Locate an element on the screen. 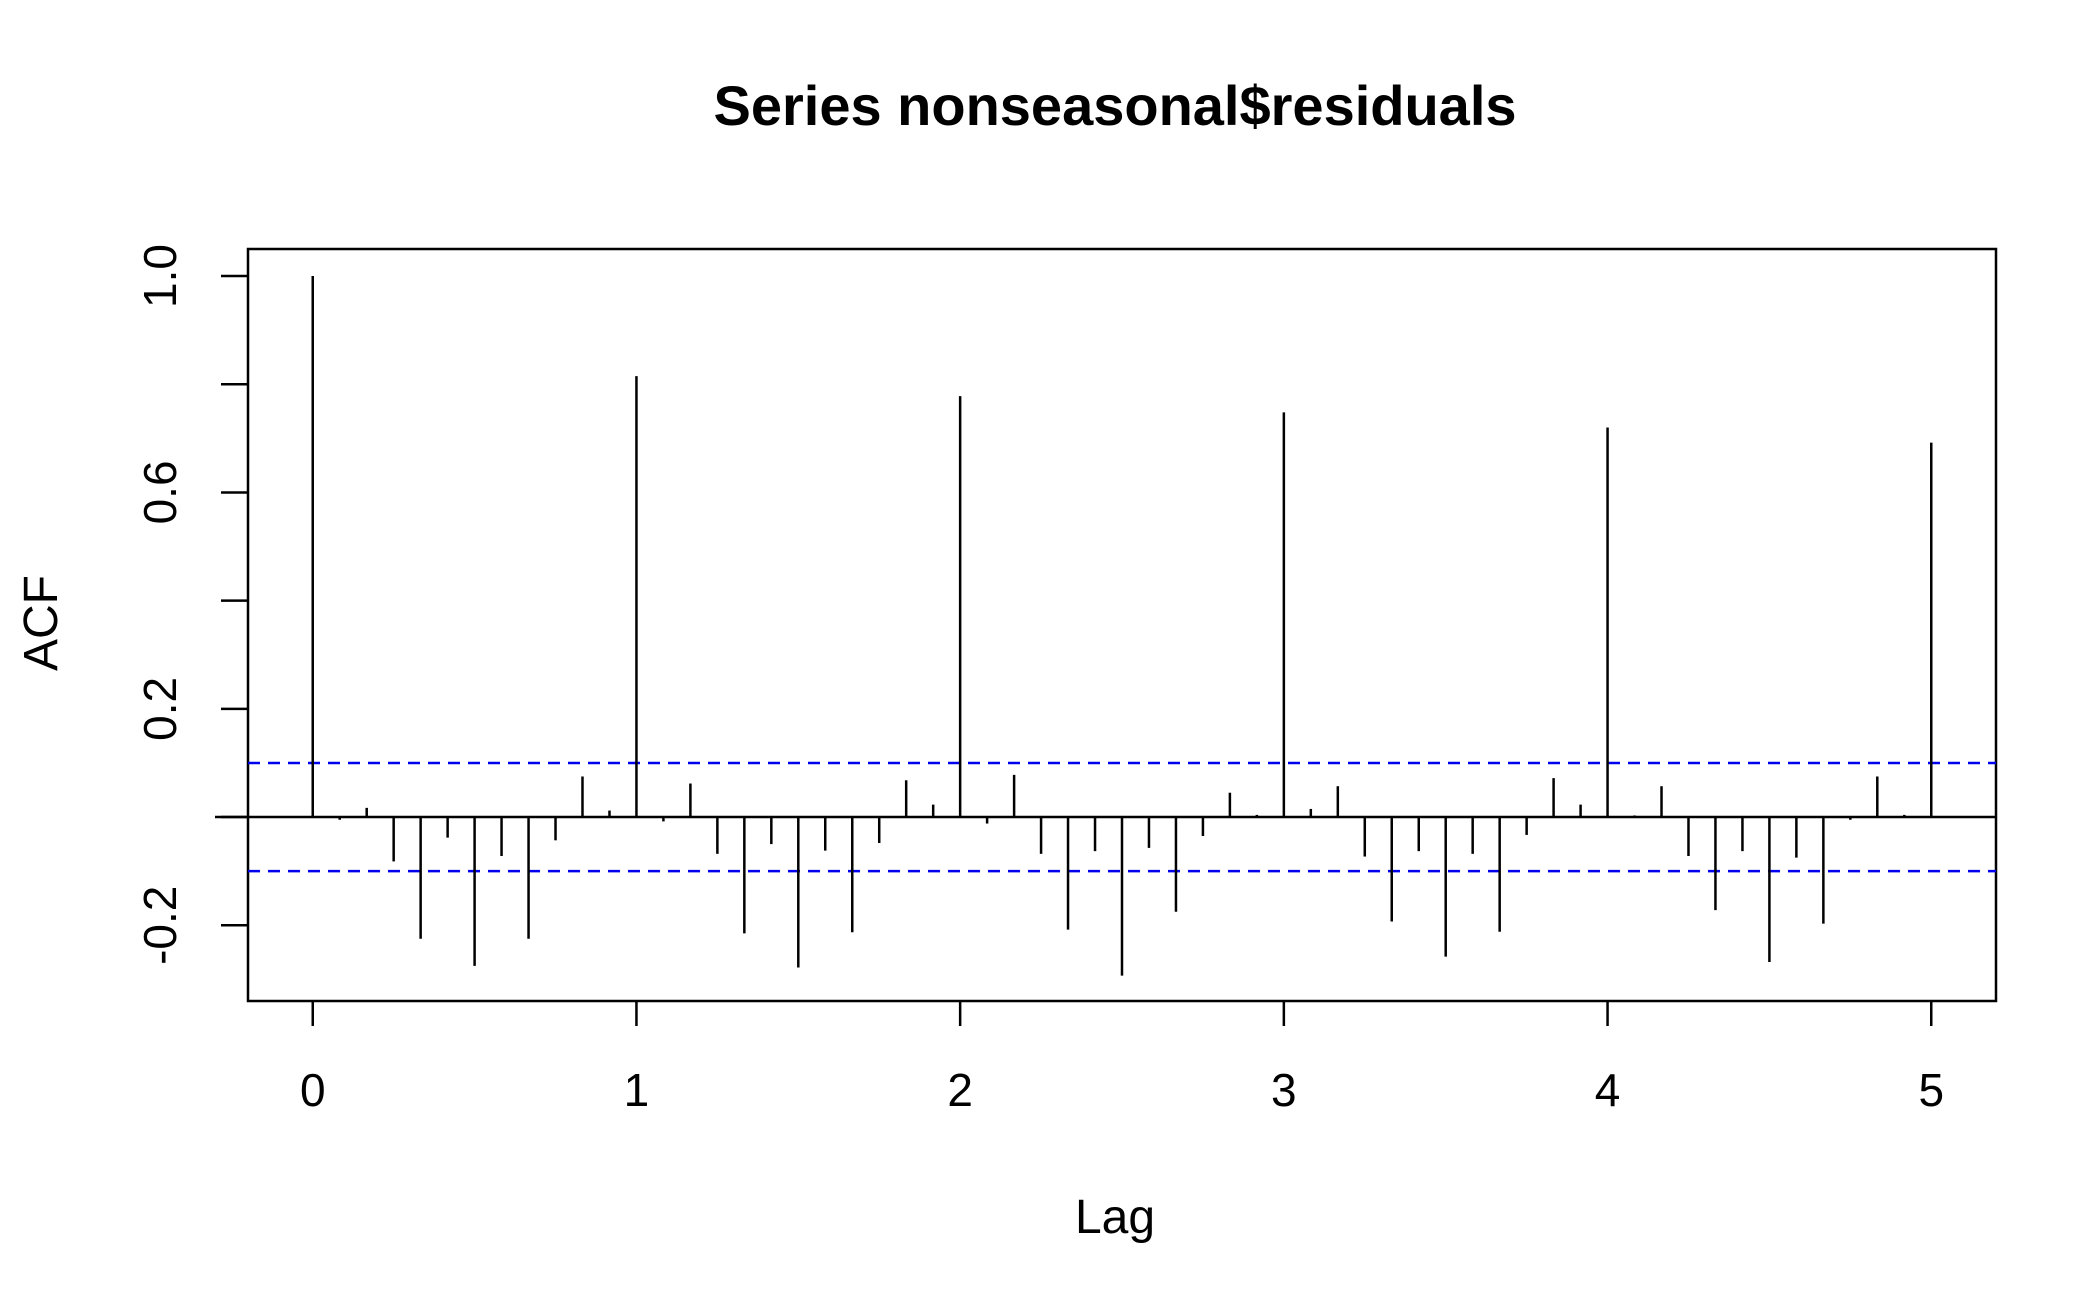 Image resolution: width=2100 pixels, height=1297 pixels. x-axis-label: Lag is located at coordinates (1115, 1217).